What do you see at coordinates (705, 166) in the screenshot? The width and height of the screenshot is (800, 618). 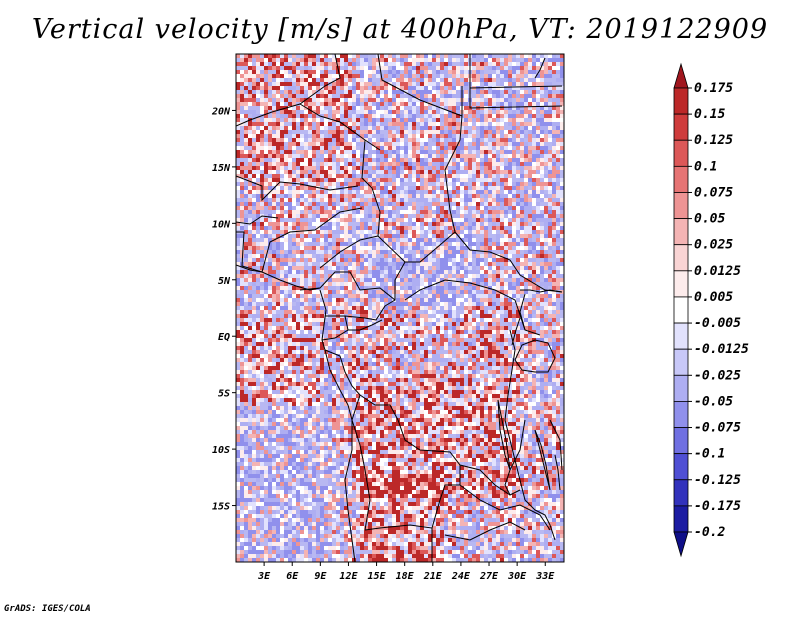 I see `colorbar-level-label: 0.1` at bounding box center [705, 166].